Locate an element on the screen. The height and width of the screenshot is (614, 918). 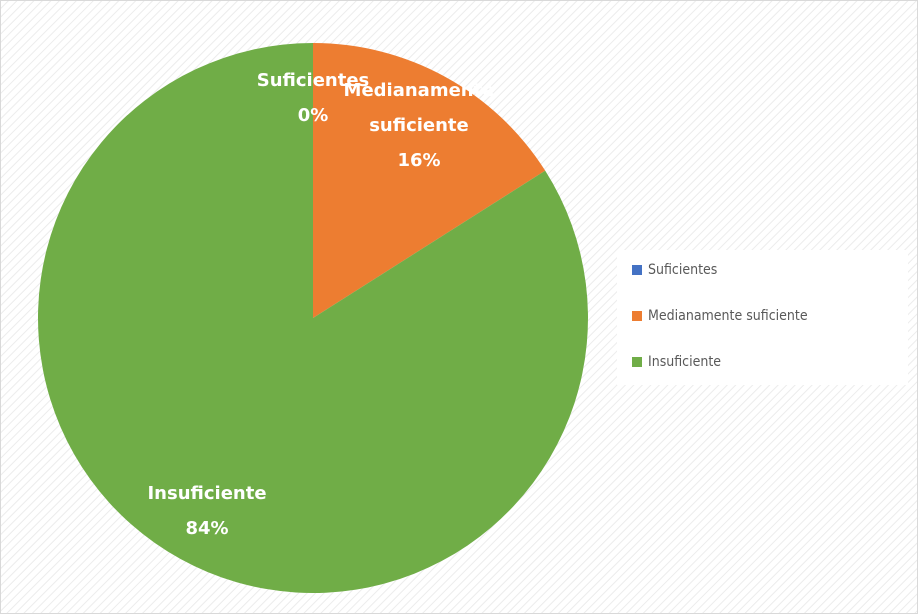
legend-label: Medianamente suficiente is located at coordinates (728, 316).